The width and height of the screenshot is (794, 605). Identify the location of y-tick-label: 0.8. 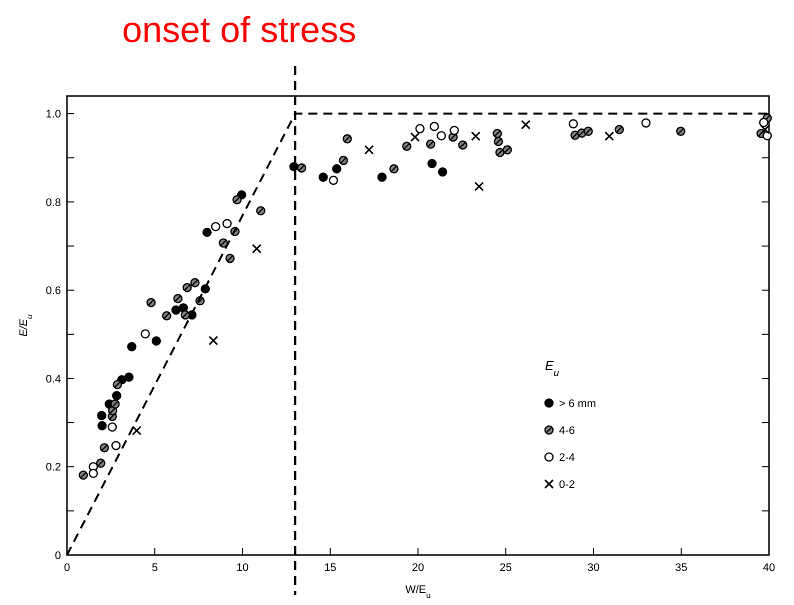
(53, 202).